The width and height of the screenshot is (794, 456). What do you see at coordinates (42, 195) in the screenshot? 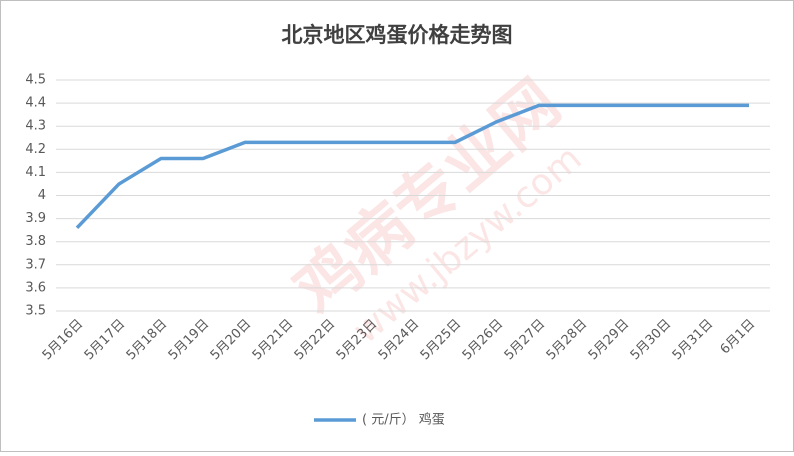
I see `y-tick-label: 4` at bounding box center [42, 195].